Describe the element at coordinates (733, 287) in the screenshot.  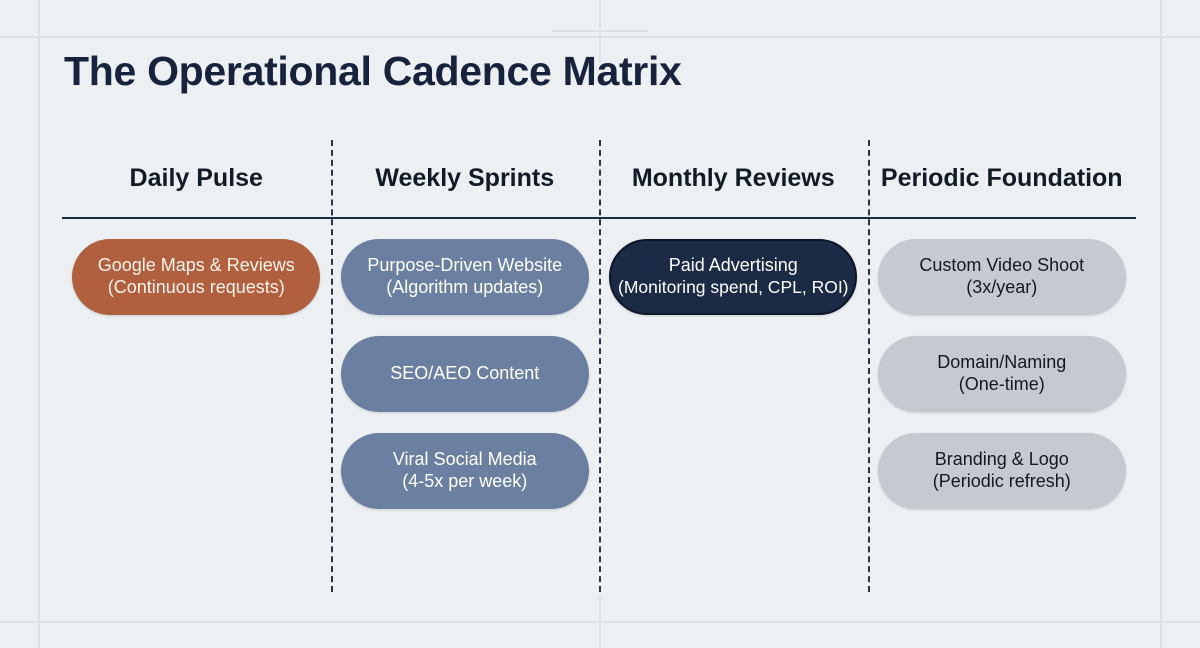
I see `card-subtitle: (Monitoring spend, CPL, ROI)` at that location.